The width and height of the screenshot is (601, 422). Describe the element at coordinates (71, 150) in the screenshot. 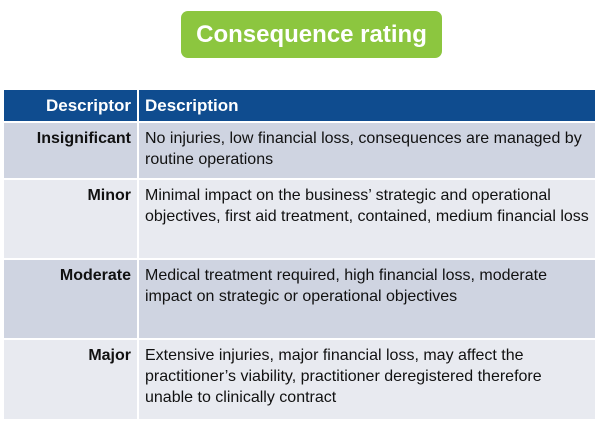

I see `descriptor-cell: Insignificant` at that location.